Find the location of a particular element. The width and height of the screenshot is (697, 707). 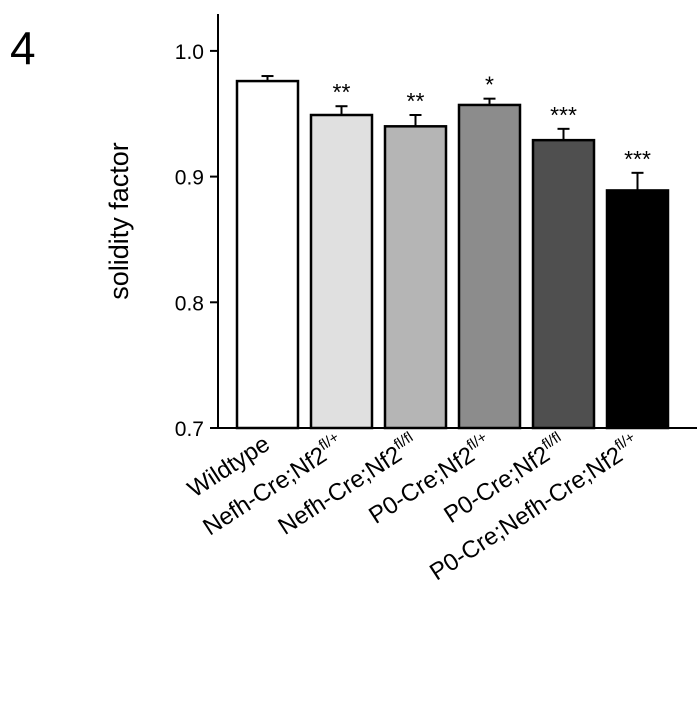

y-axis-label: solidity factor is located at coordinates (119, 221).